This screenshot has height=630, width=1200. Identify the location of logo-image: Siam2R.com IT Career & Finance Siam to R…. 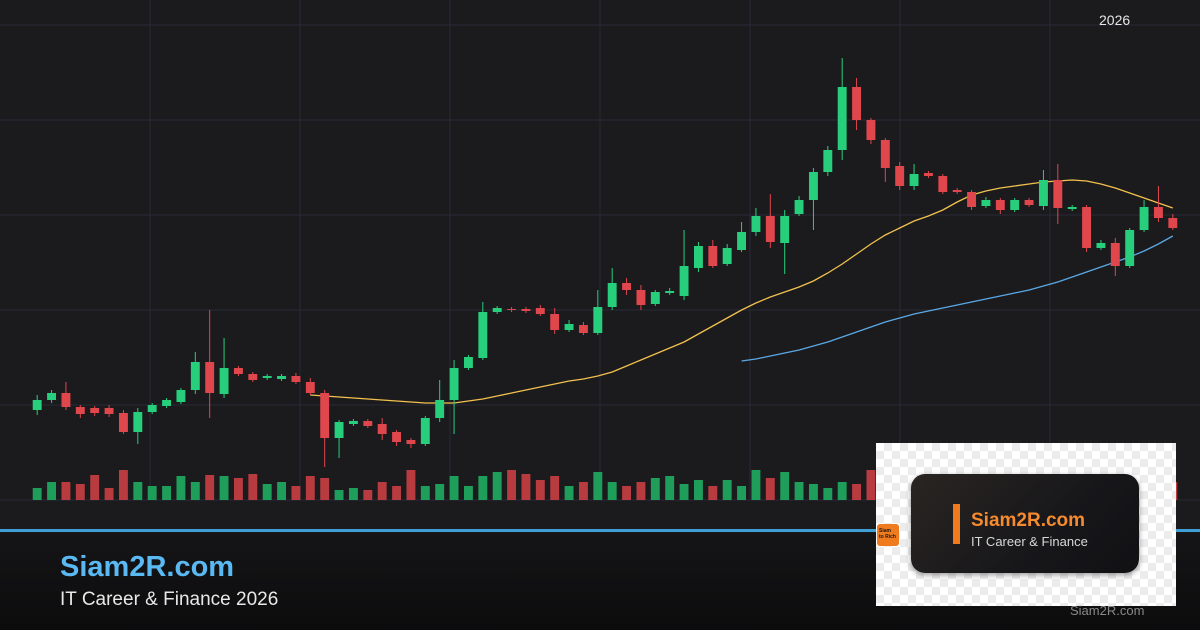
(1026, 524).